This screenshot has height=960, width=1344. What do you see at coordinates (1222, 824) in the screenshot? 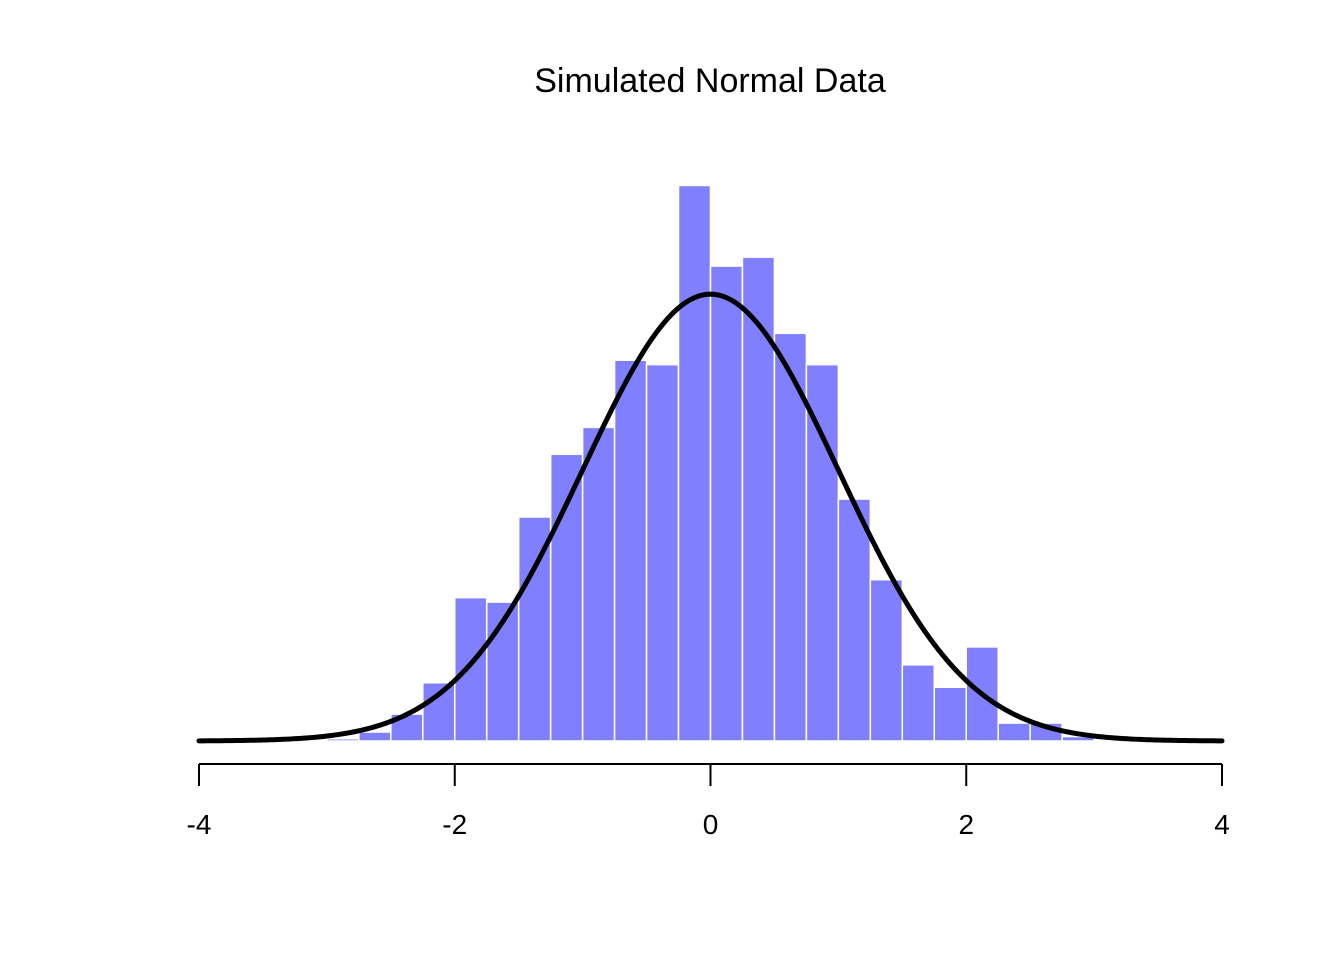
I see `x-tick-label: 4` at bounding box center [1222, 824].